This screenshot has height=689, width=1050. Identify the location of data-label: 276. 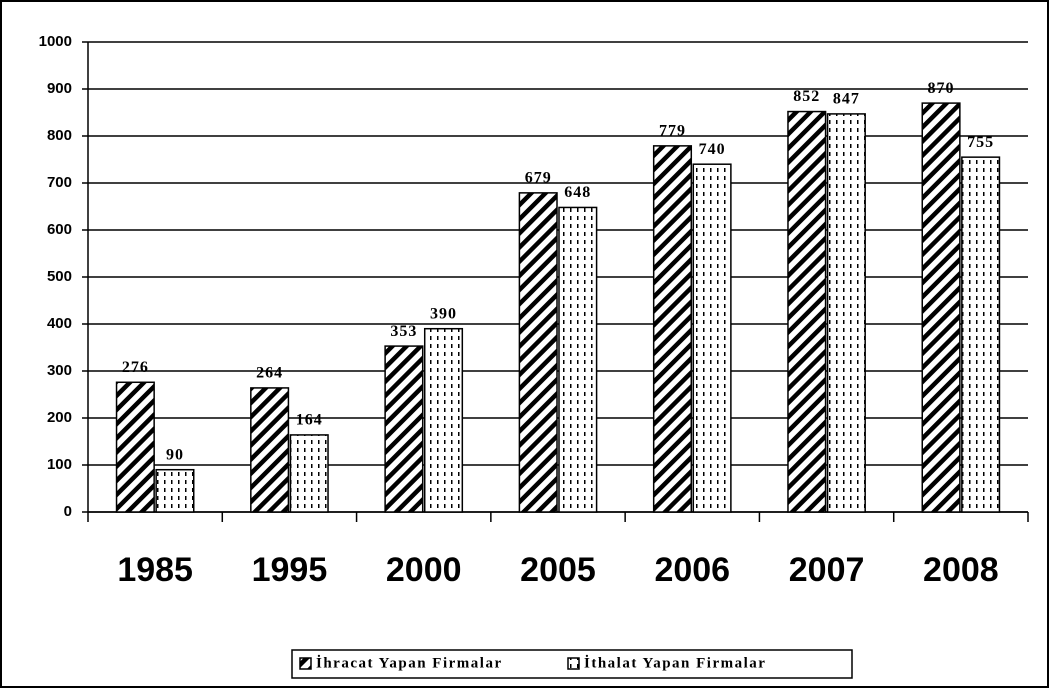
(135, 367).